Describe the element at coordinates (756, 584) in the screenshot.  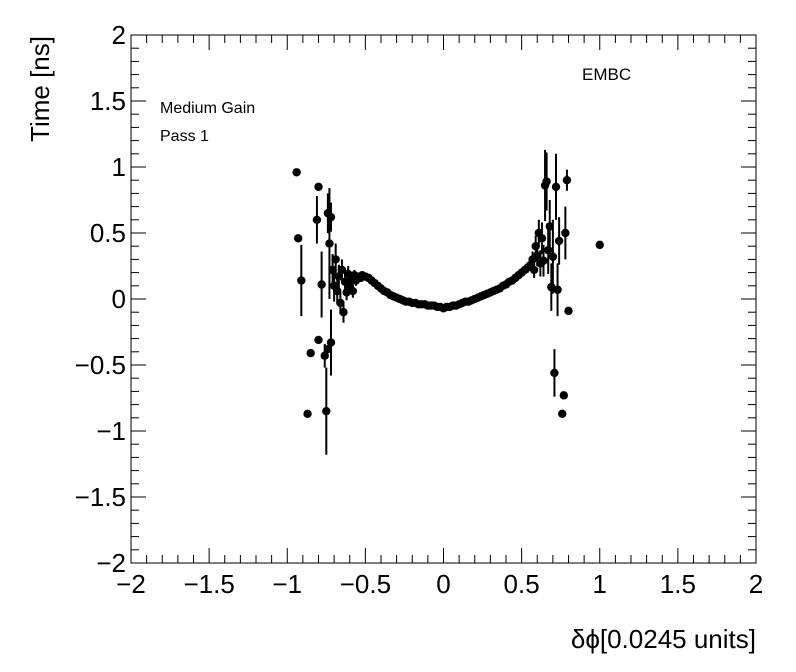
I see `x-tick-label: 2` at that location.